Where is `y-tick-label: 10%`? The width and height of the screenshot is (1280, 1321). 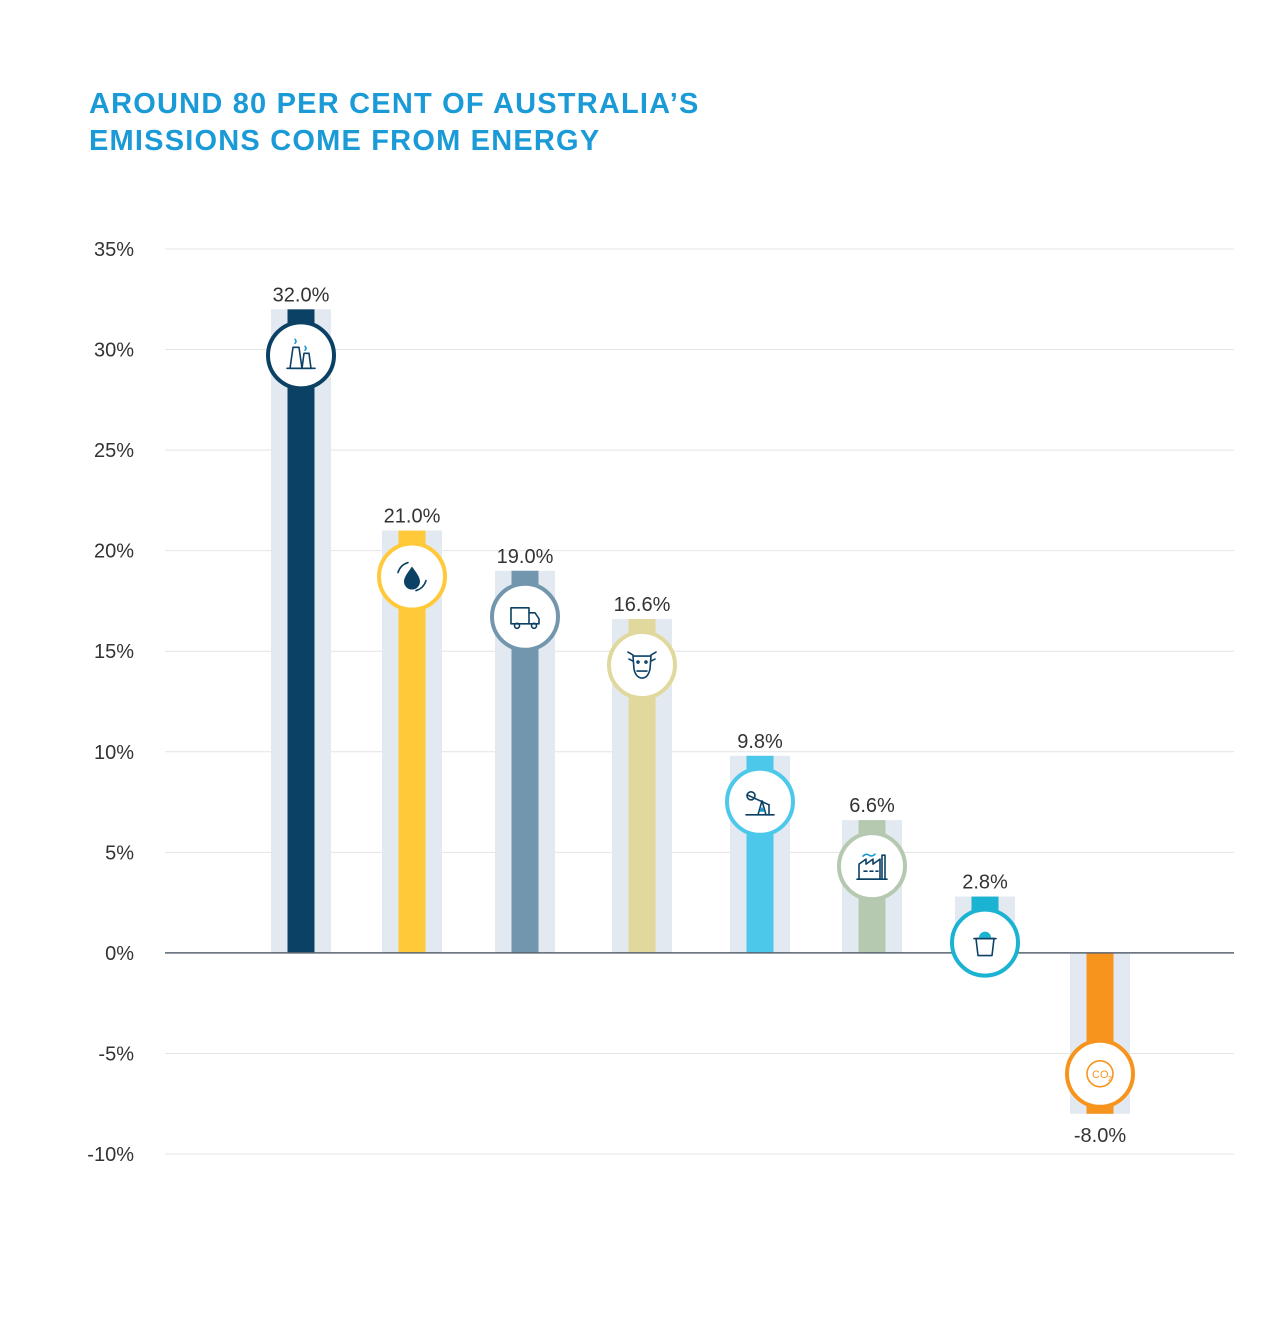
y-tick-label: 10% is located at coordinates (114, 753).